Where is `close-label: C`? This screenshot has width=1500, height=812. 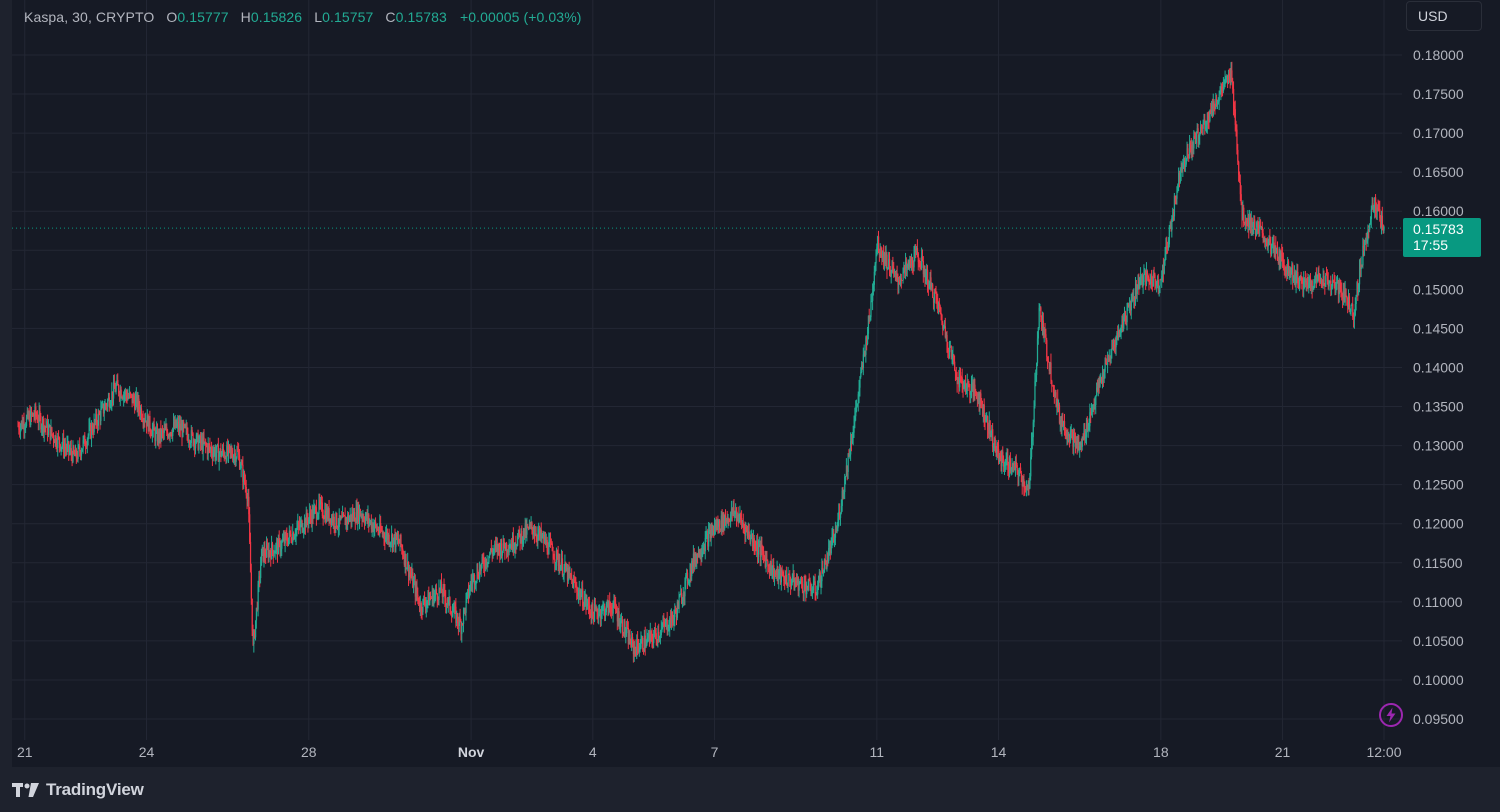 close-label: C is located at coordinates (390, 17).